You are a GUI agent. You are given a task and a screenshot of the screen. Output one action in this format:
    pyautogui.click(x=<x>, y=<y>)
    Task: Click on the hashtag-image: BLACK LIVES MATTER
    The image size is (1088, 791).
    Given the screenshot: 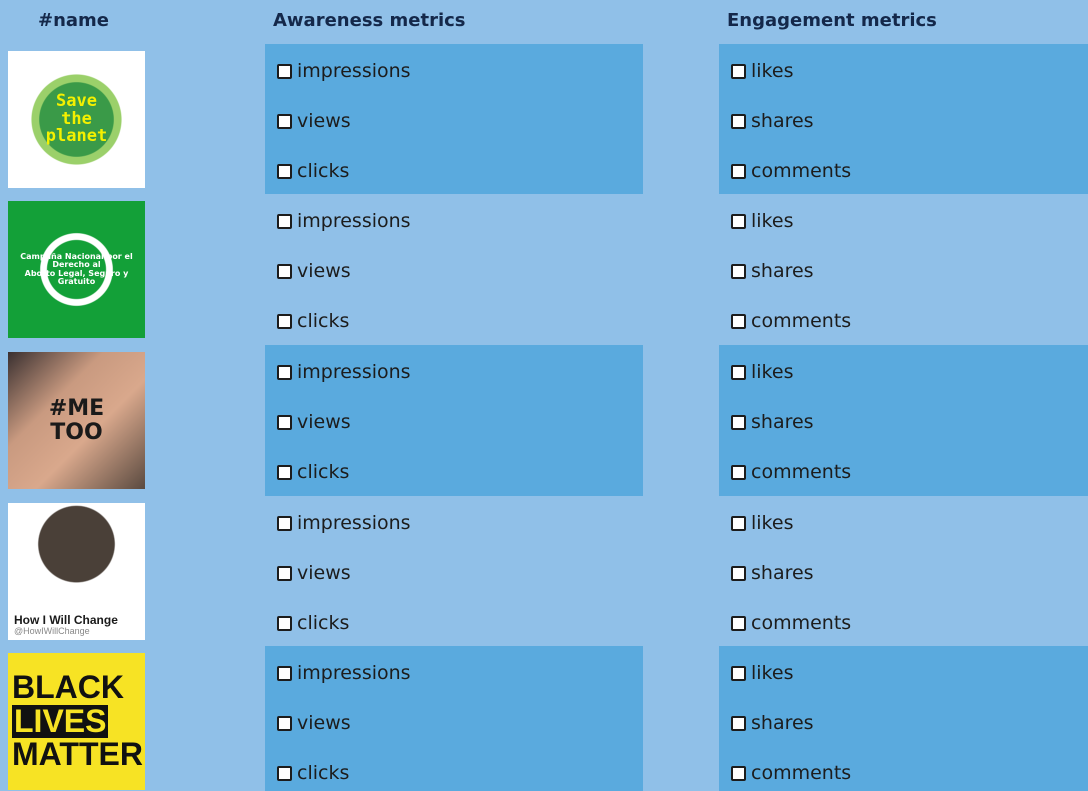 What is the action you would take?
    pyautogui.click(x=76, y=721)
    